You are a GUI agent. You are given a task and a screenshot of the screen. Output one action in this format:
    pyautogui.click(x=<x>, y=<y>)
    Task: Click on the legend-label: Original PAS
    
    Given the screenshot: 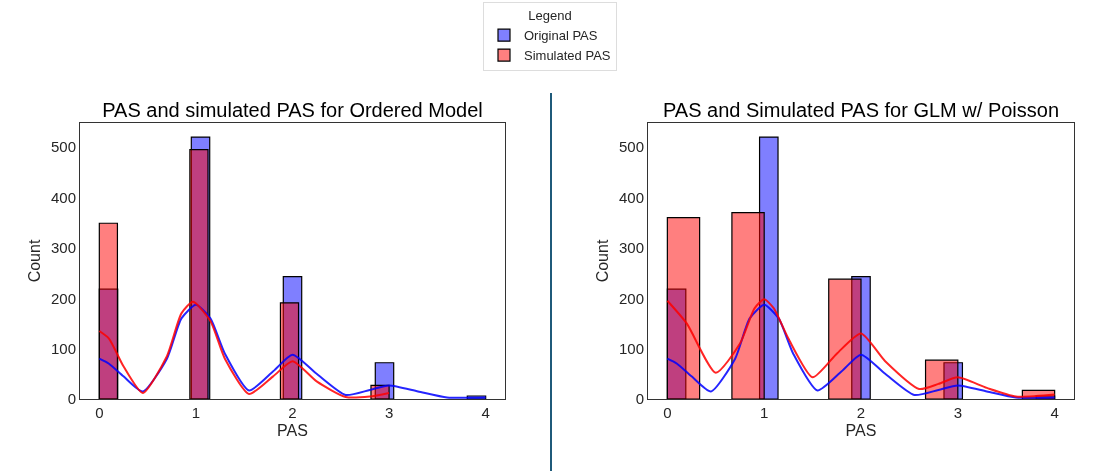 What is the action you would take?
    pyautogui.click(x=561, y=36)
    